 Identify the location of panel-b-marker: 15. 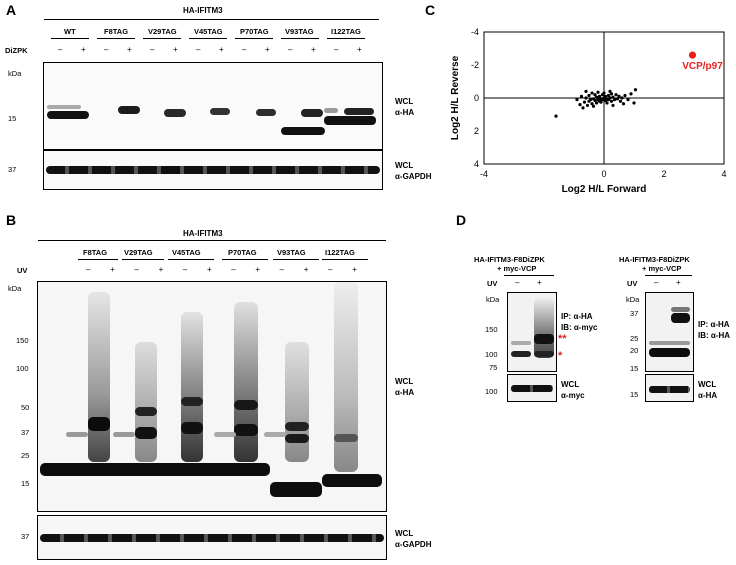
(25, 483).